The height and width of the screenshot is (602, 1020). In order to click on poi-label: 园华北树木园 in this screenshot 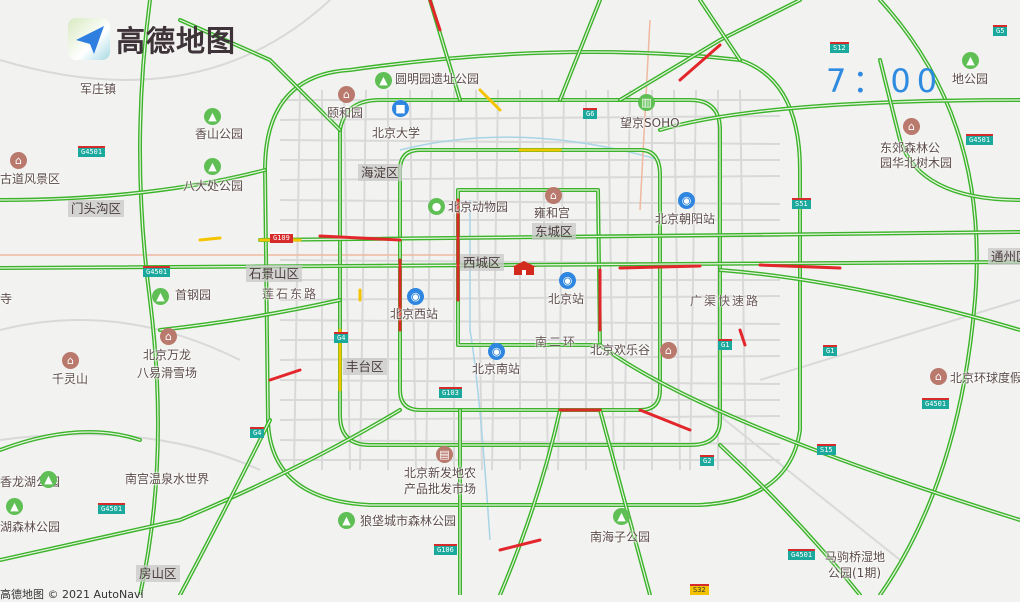, I will do `click(916, 163)`.